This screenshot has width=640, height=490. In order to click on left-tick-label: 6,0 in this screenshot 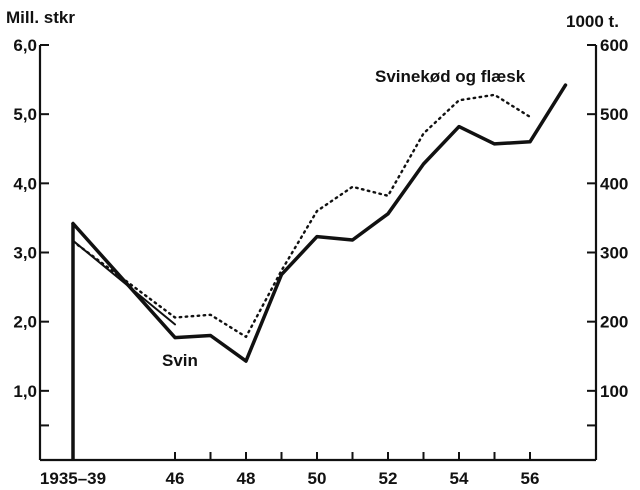, I will do `click(25, 45)`.